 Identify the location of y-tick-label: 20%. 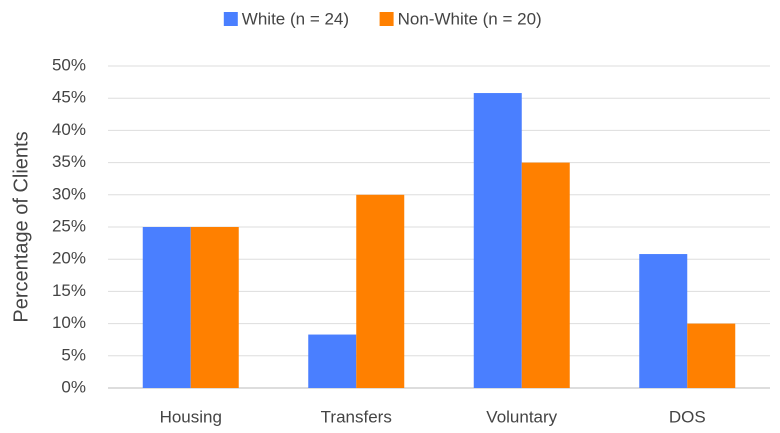
(69, 258).